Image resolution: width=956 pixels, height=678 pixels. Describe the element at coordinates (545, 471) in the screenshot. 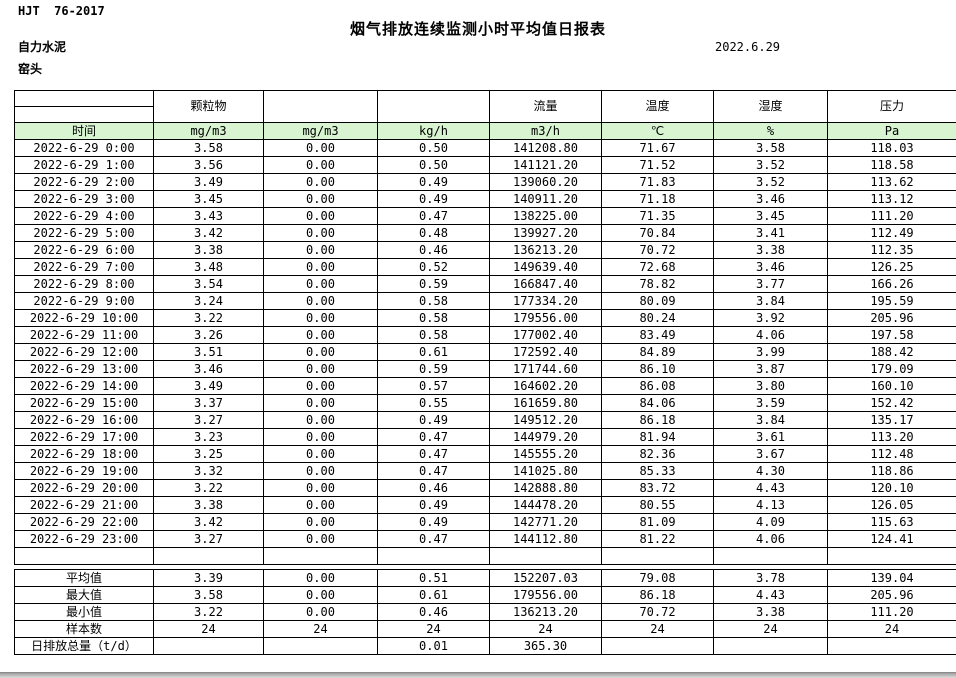

I see `table-cell: 141025.80` at that location.